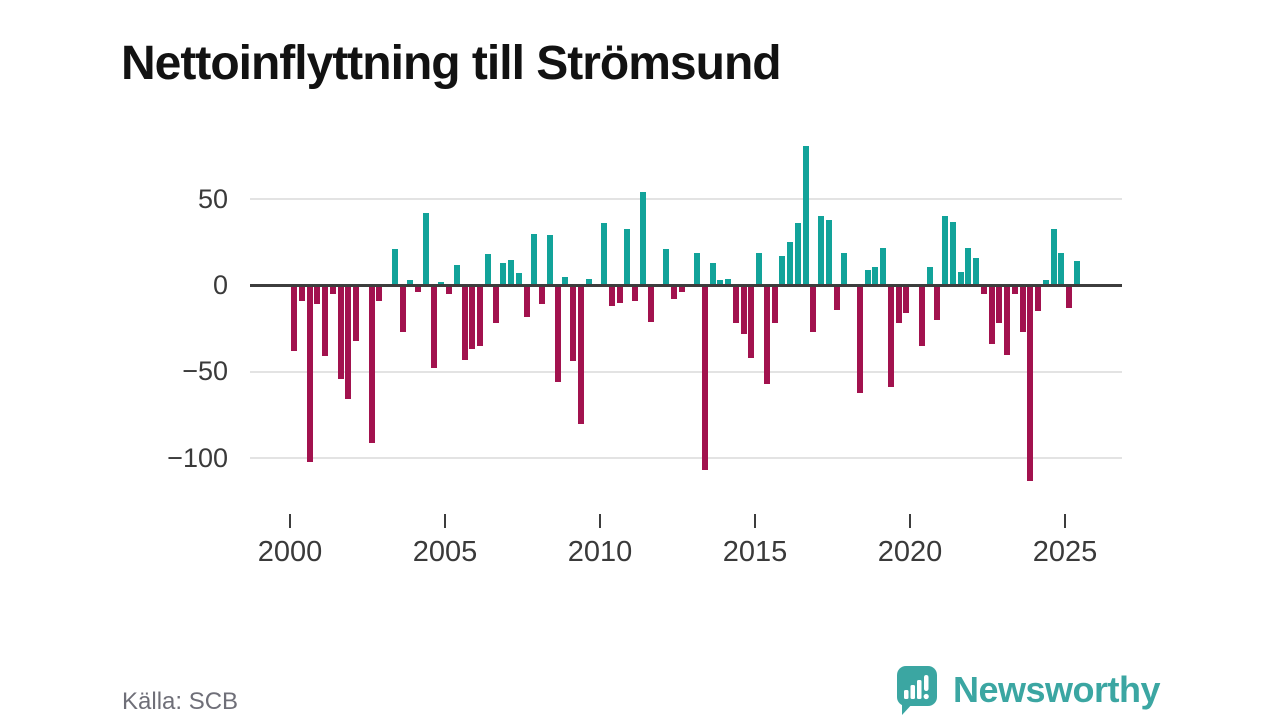  Describe the element at coordinates (960, 278) in the screenshot. I see `bar-2021-Q3` at that location.